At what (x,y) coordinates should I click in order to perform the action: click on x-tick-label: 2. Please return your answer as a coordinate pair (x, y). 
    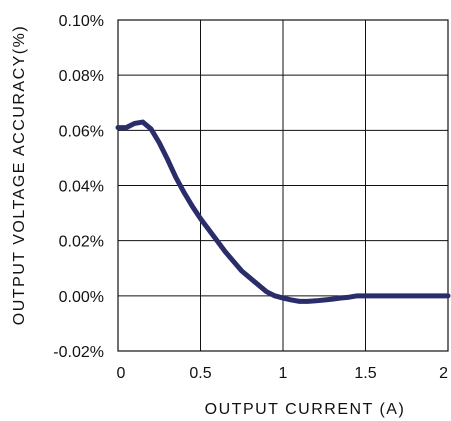
    Looking at the image, I should click on (443, 373).